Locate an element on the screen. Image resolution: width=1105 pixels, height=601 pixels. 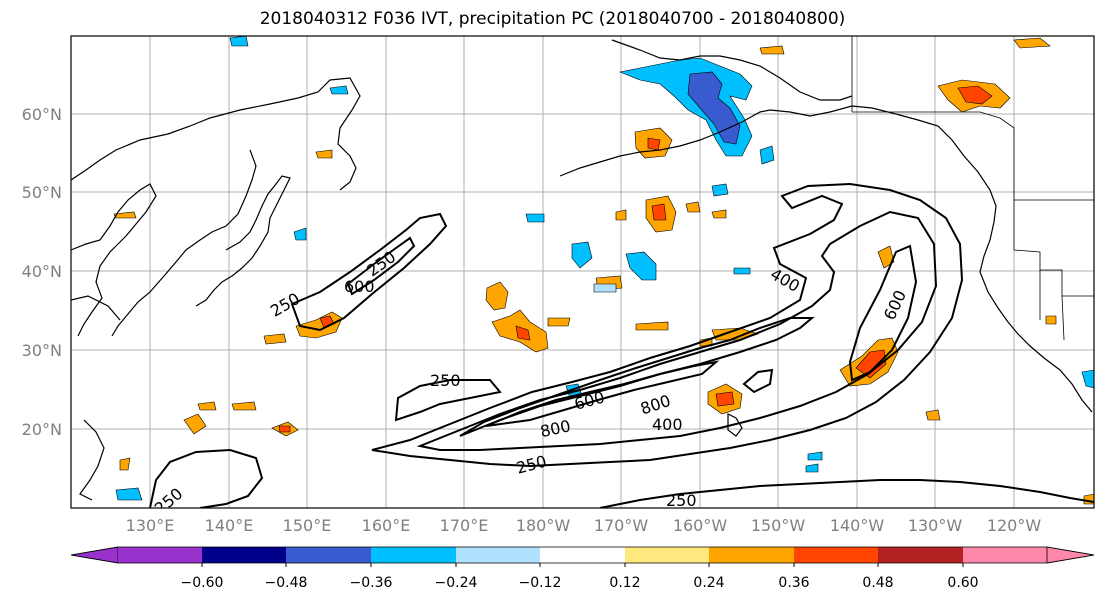
colorbar-outline is located at coordinates (582, 555).